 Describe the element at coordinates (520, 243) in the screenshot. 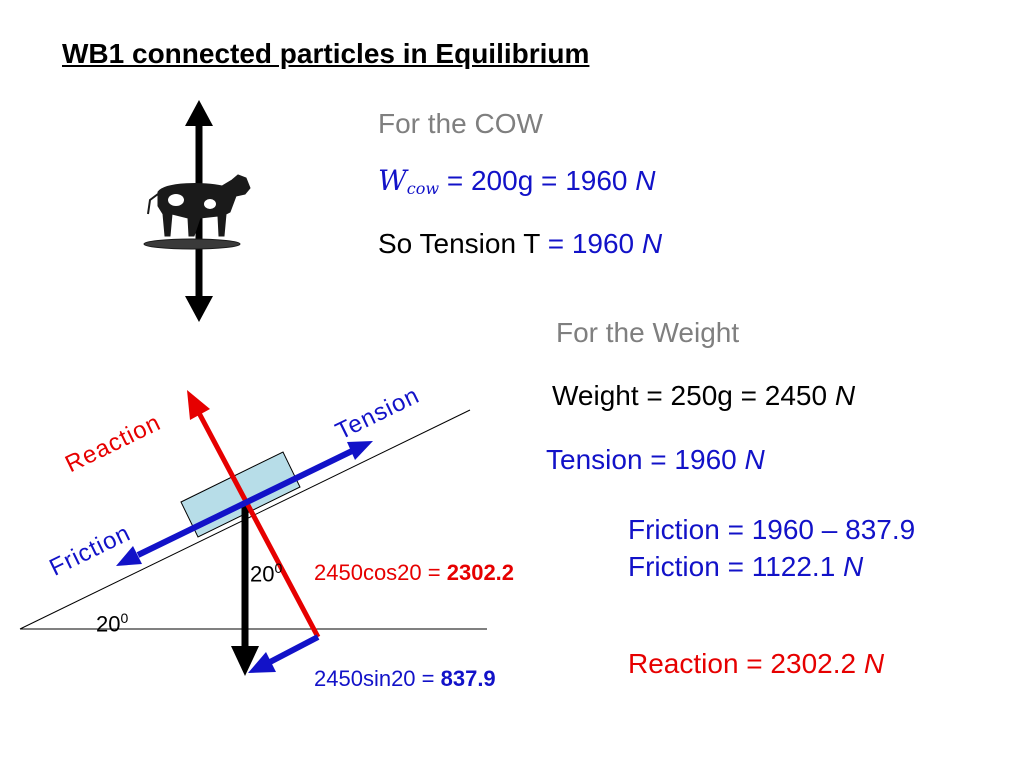

I see `cow-tension-equation: So Tension T = 1960 N` at that location.